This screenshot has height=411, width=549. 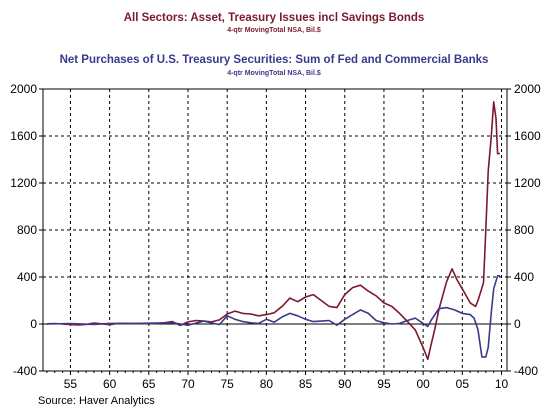 I want to click on chart-subtitle-1: 4-qtr MovingTotal NSA, Bil.$, so click(x=274, y=30).